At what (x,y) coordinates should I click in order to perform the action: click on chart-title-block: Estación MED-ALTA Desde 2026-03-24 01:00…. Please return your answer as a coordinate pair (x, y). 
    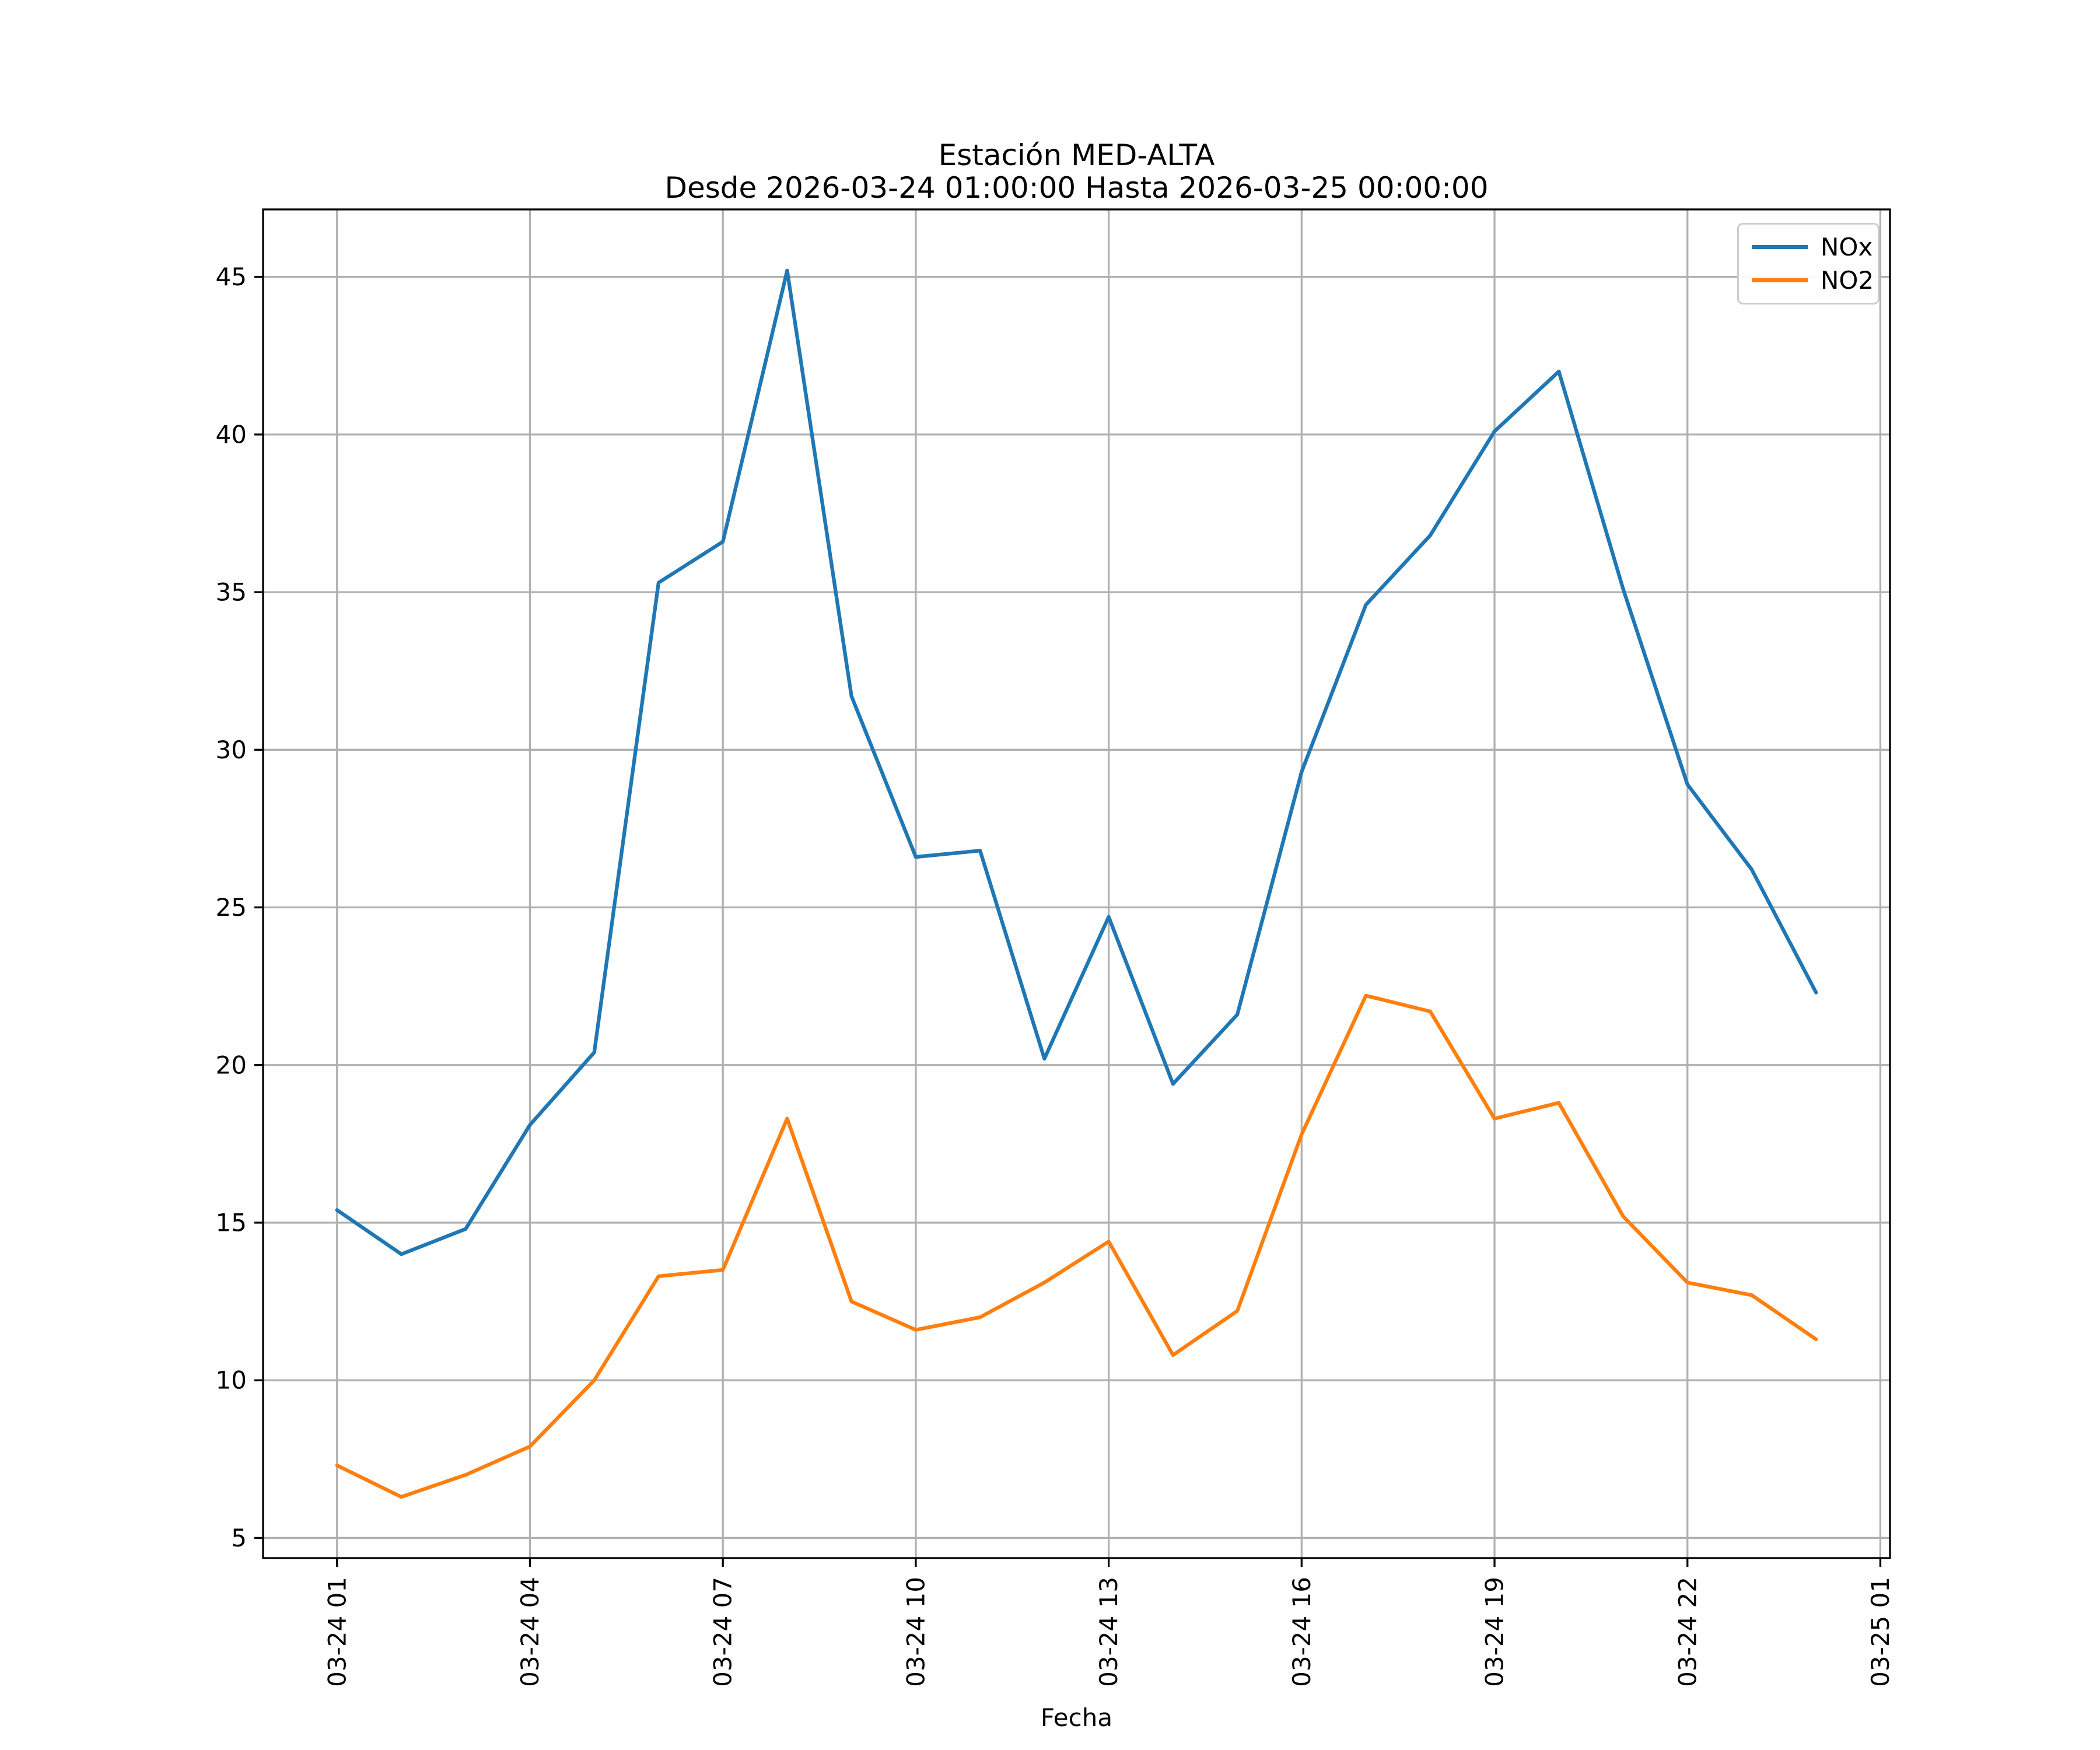
    Looking at the image, I should click on (1076, 171).